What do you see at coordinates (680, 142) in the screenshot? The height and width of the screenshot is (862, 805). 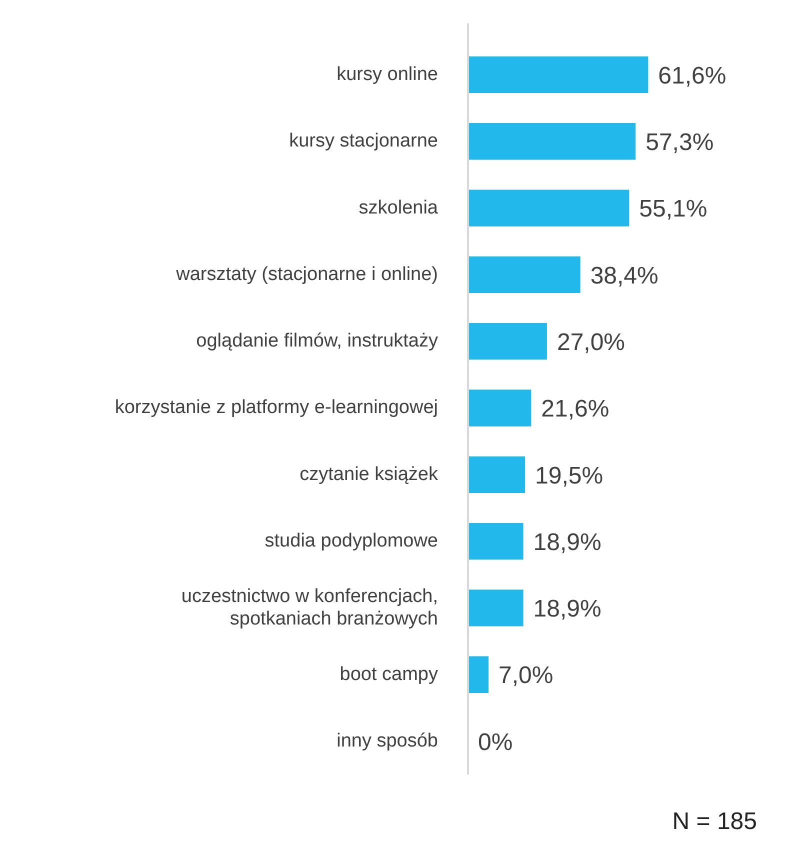 I see `data-label: 57,3%` at bounding box center [680, 142].